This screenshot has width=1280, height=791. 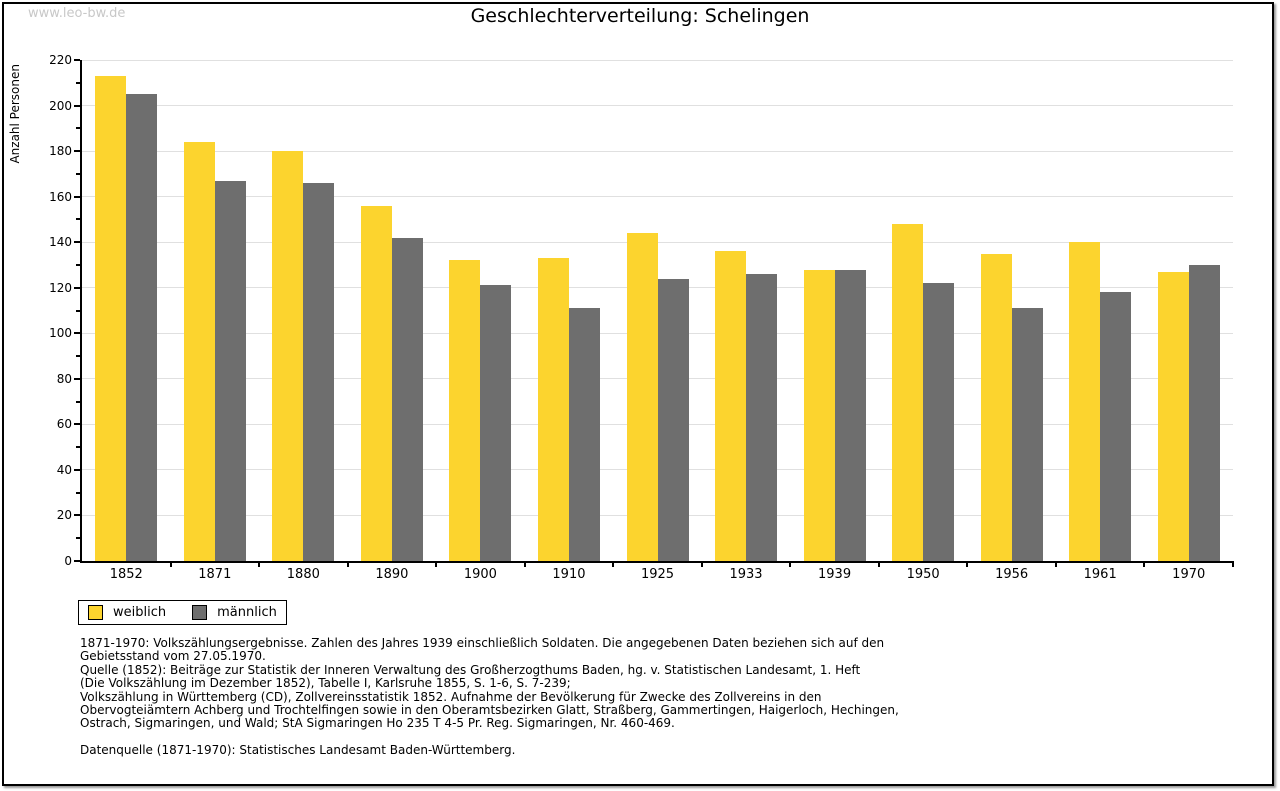 I want to click on y-axis-tick-label: 180, so click(x=60, y=151).